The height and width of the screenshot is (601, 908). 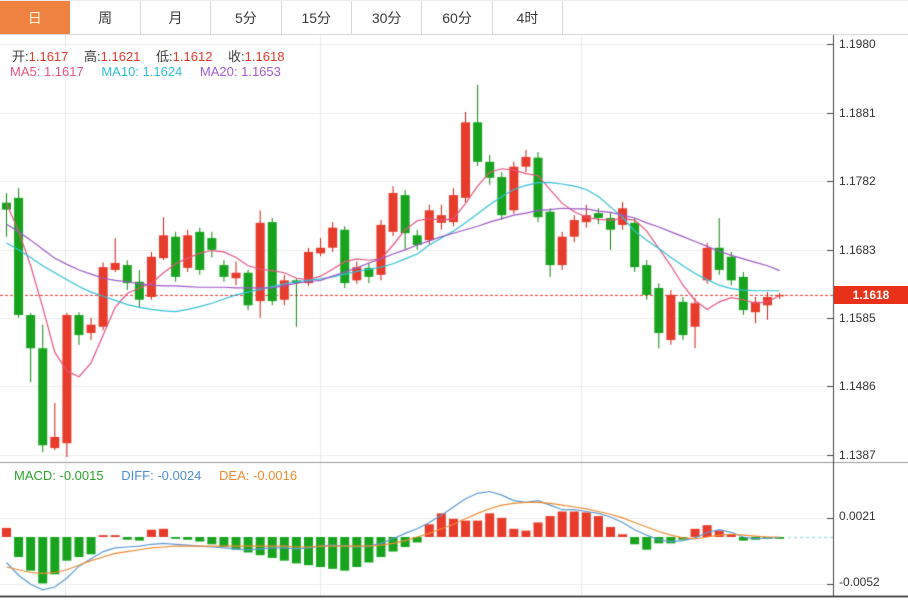 What do you see at coordinates (457, 17) in the screenshot?
I see `tab-60min: 60分` at bounding box center [457, 17].